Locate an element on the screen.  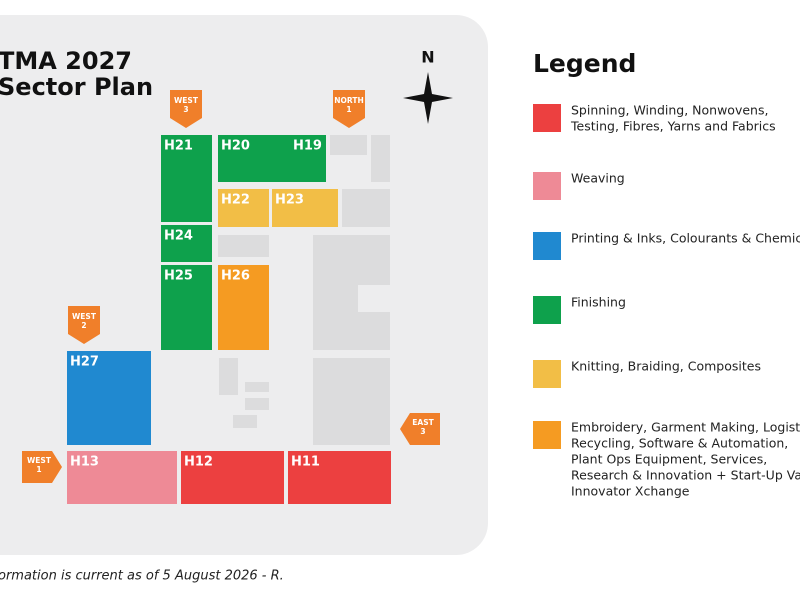
hall-label: H12 is located at coordinates (198, 462).